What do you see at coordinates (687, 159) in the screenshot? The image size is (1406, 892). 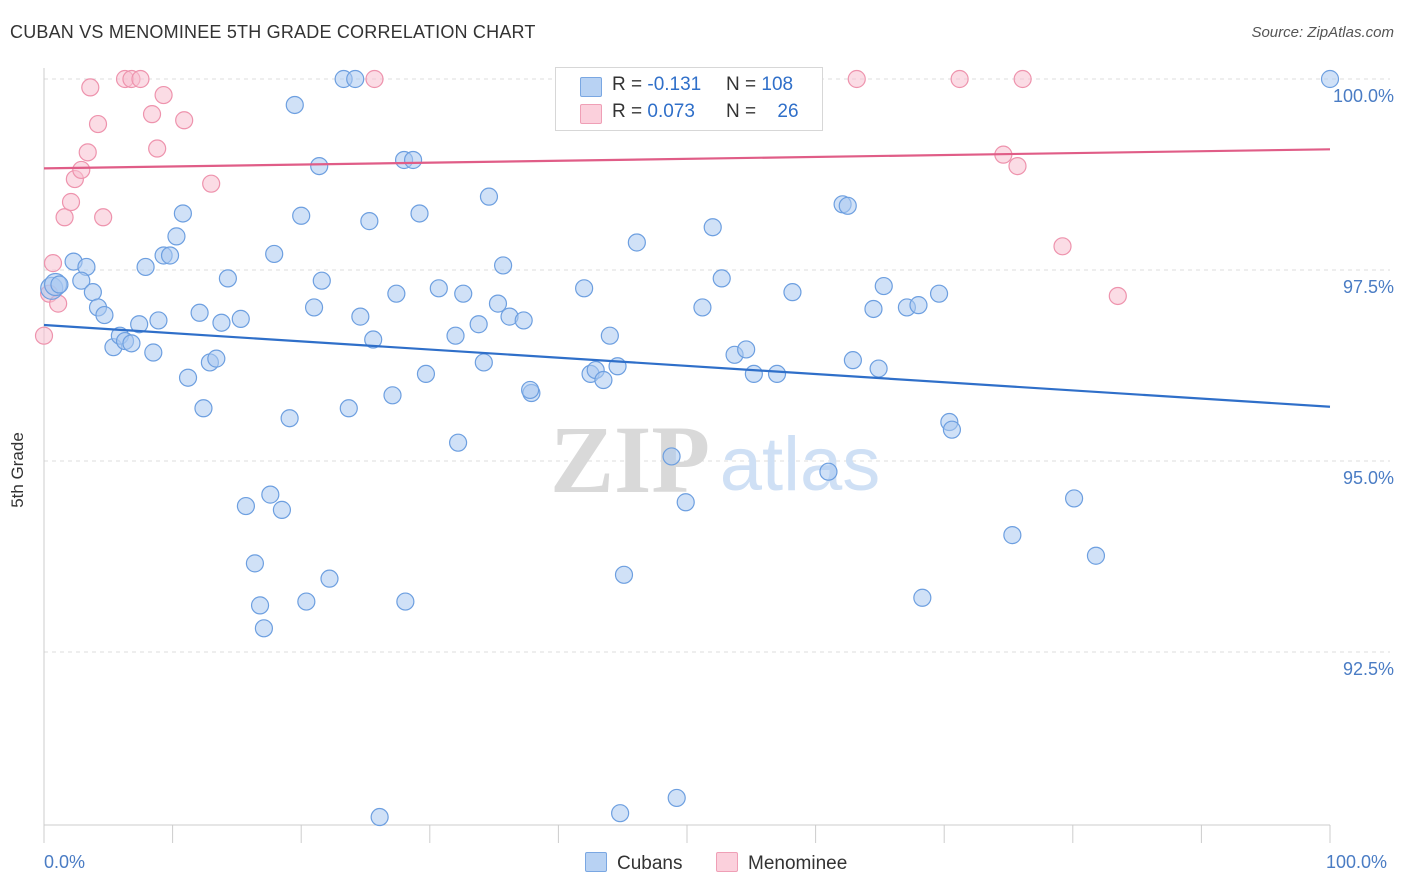 I see `menominee-trend-line` at bounding box center [687, 159].